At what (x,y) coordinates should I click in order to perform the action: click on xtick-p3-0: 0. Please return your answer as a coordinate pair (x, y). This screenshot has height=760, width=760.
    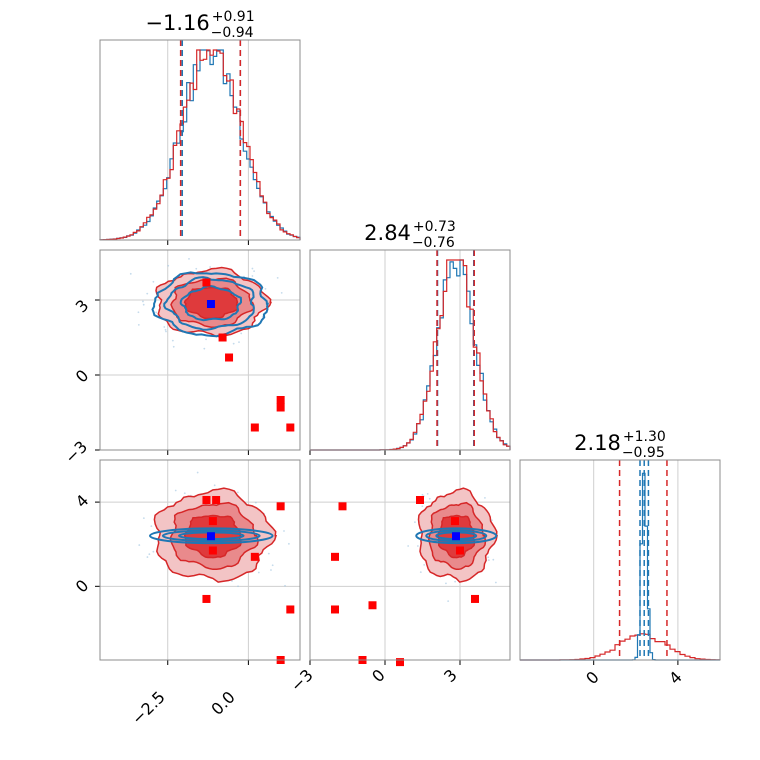
    Looking at the image, I should click on (592, 677).